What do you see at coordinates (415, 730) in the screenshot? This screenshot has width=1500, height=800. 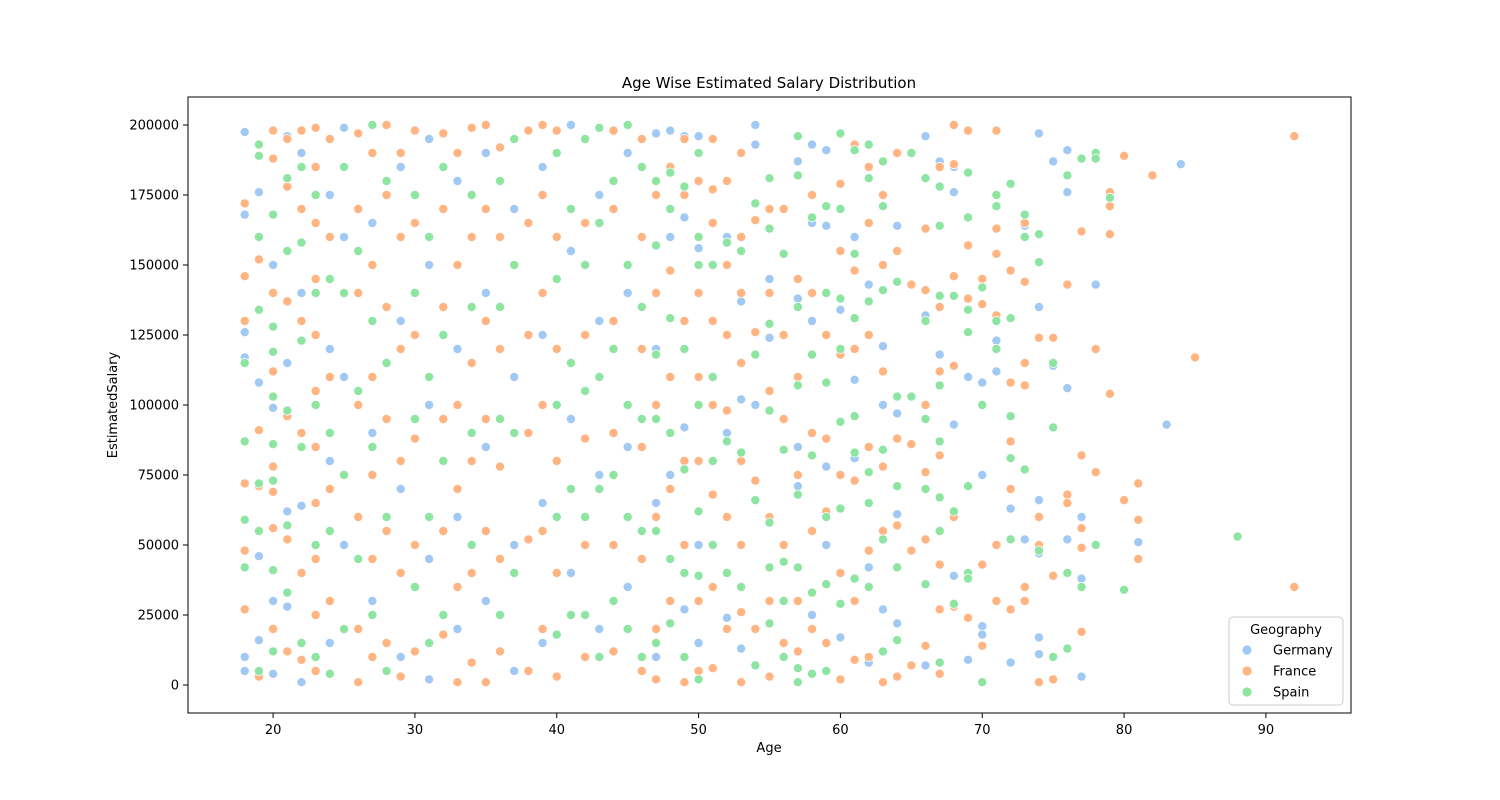 I see `x-tick-label: 30` at bounding box center [415, 730].